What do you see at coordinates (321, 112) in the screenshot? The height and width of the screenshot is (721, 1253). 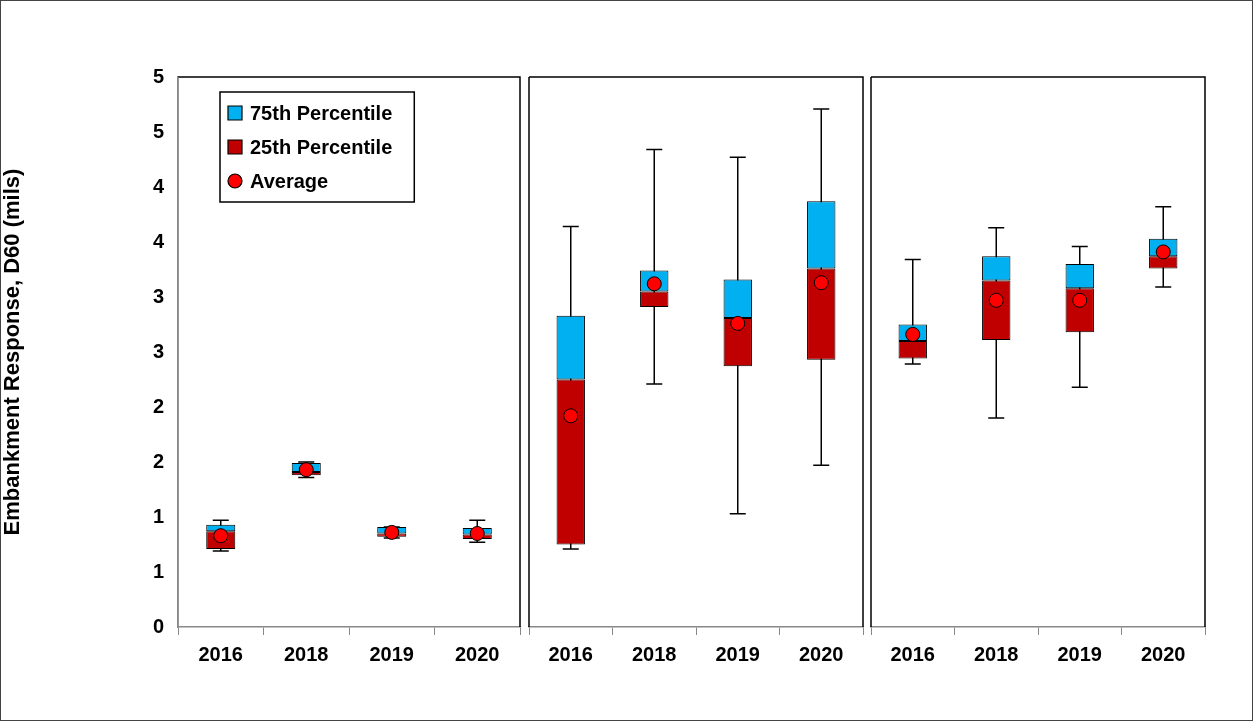 I see `legend-label: 75th Percentile` at bounding box center [321, 112].